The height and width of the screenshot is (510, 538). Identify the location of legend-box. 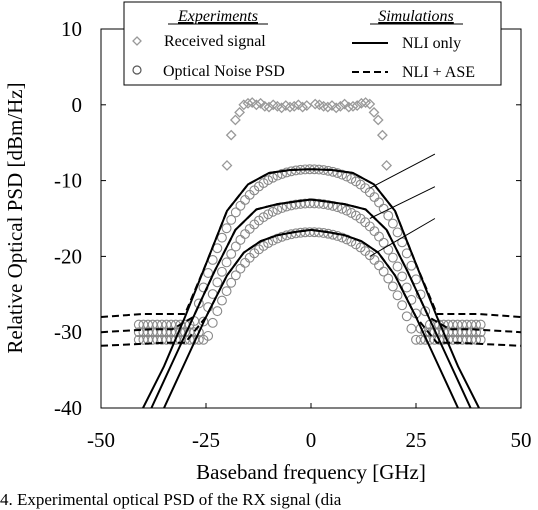
(312, 43).